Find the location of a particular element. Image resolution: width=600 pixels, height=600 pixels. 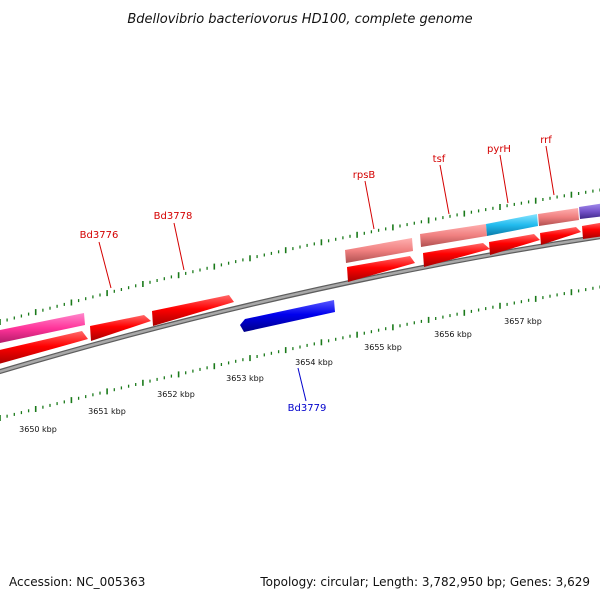

gene-label-tsf: tsf is located at coordinates (439, 159).